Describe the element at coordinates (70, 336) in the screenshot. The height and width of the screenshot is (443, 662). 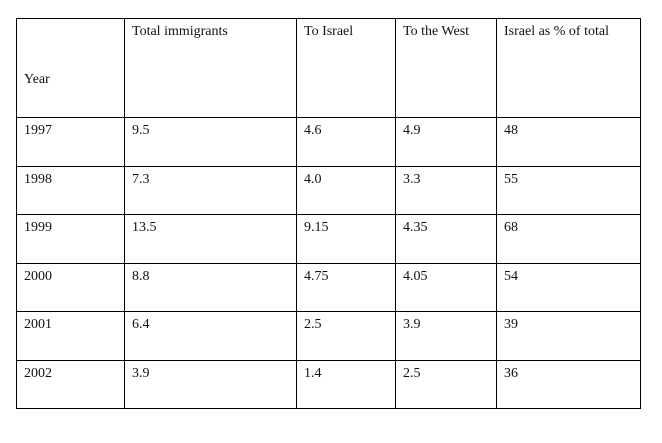
I see `table-cell: 2001` at that location.